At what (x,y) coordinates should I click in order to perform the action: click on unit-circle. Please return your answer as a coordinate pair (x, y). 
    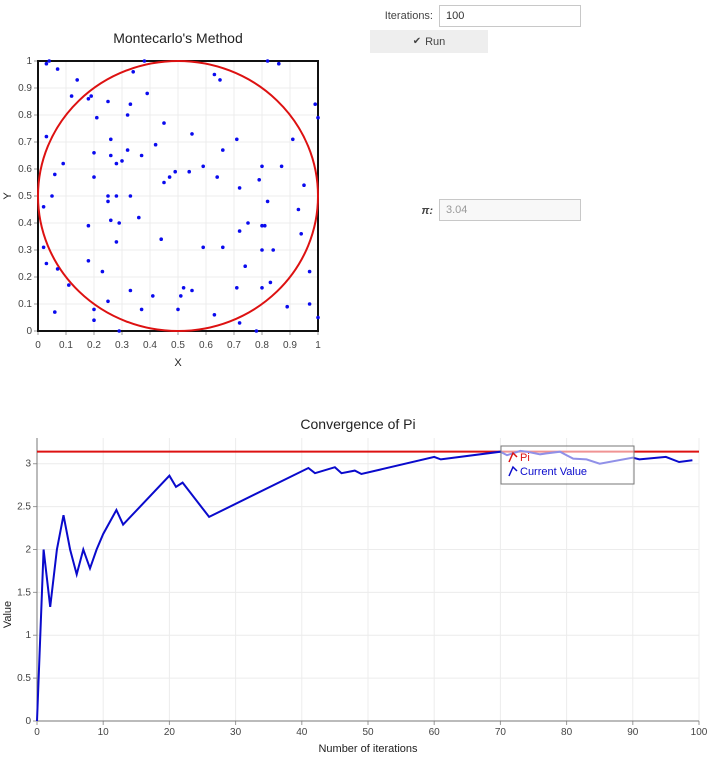
    Looking at the image, I should click on (178, 196).